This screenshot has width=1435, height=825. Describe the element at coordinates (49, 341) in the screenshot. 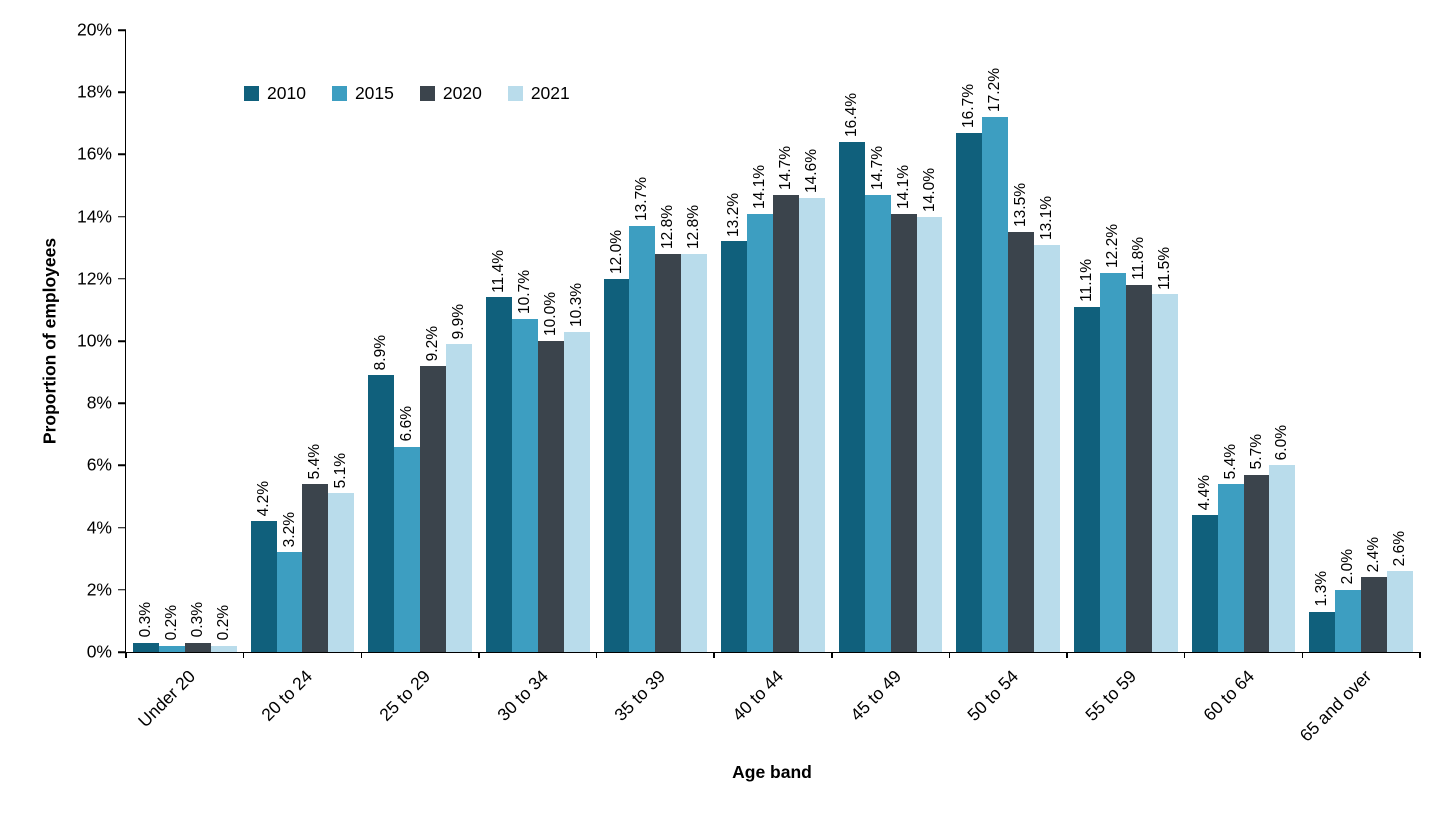

I see `y-axis-title: Proportion of employees` at that location.